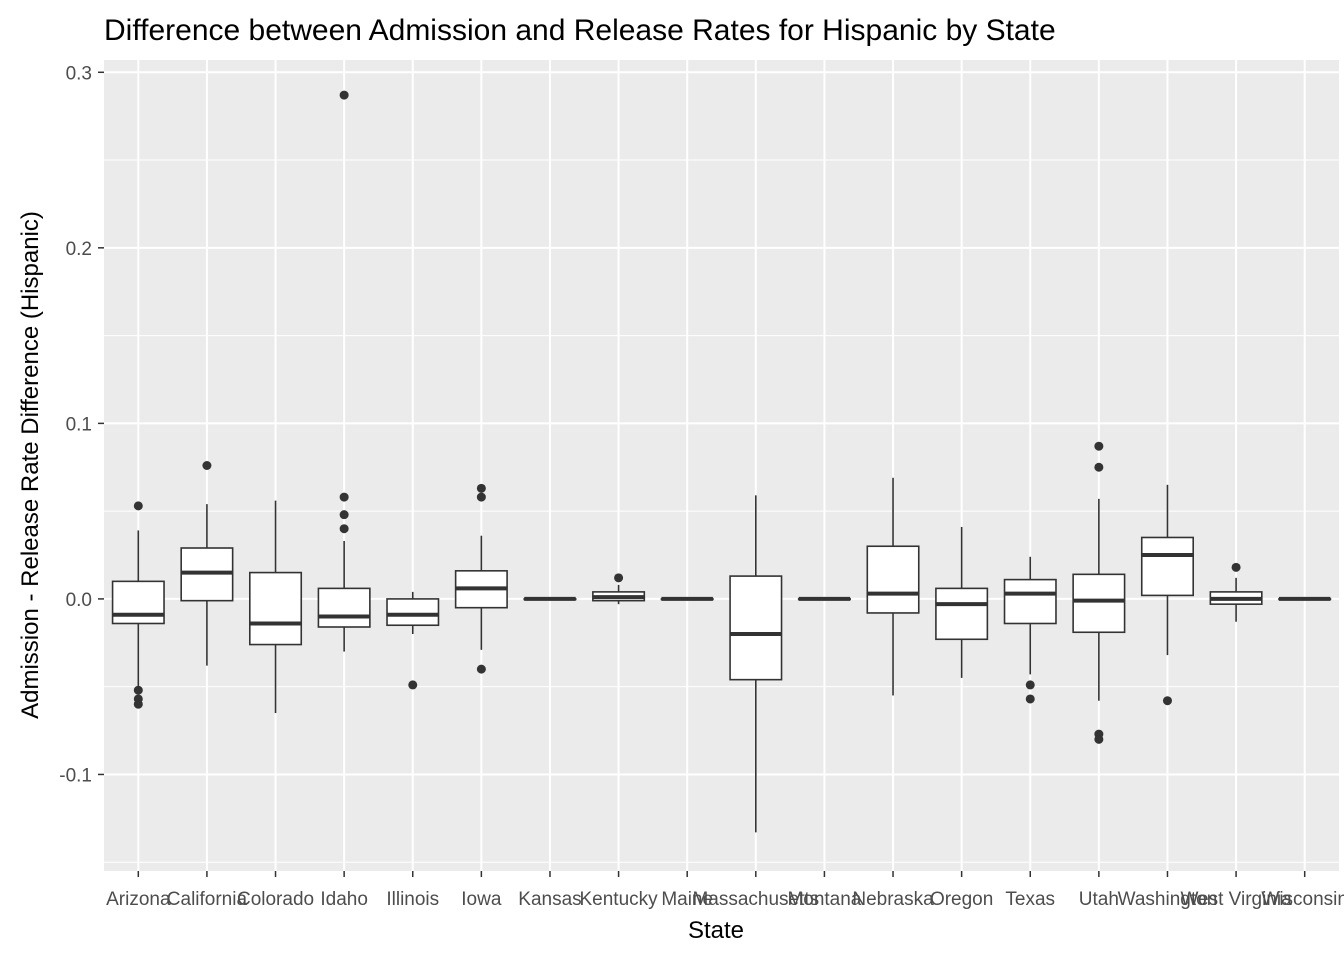 The height and width of the screenshot is (960, 1344). I want to click on x-axis-title: State, so click(716, 930).